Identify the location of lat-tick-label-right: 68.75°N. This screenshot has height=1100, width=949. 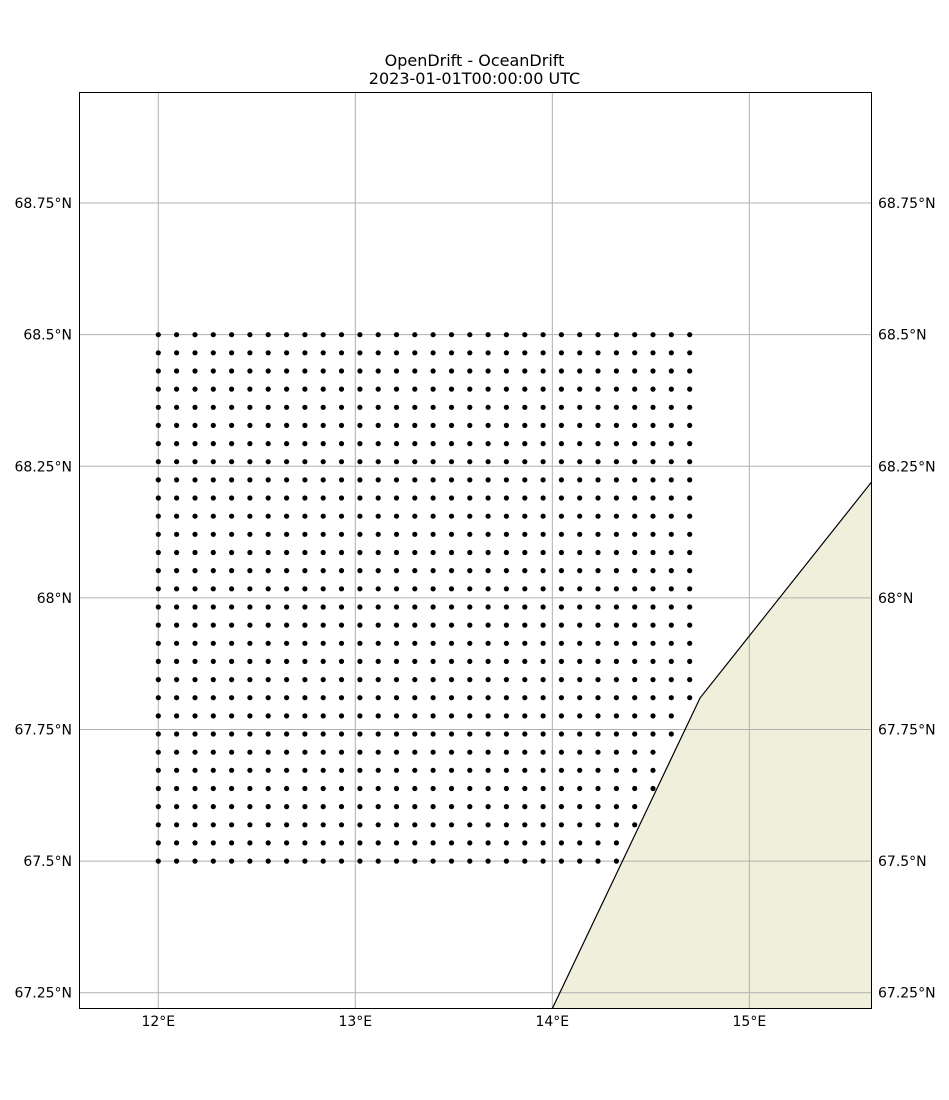
(907, 204).